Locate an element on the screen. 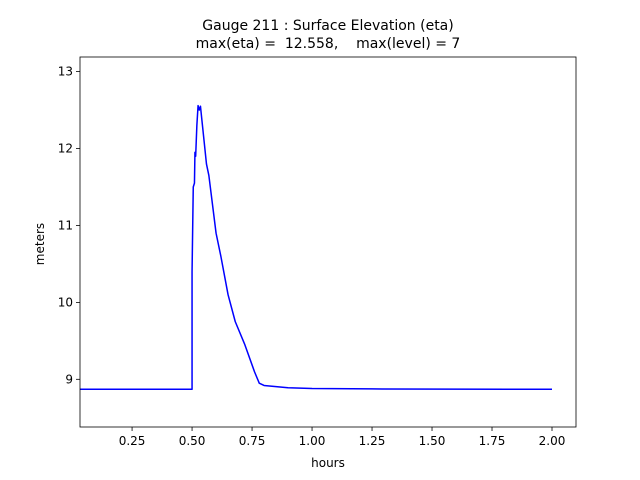 This screenshot has width=640, height=480. y-axis-label: meters is located at coordinates (40, 244).